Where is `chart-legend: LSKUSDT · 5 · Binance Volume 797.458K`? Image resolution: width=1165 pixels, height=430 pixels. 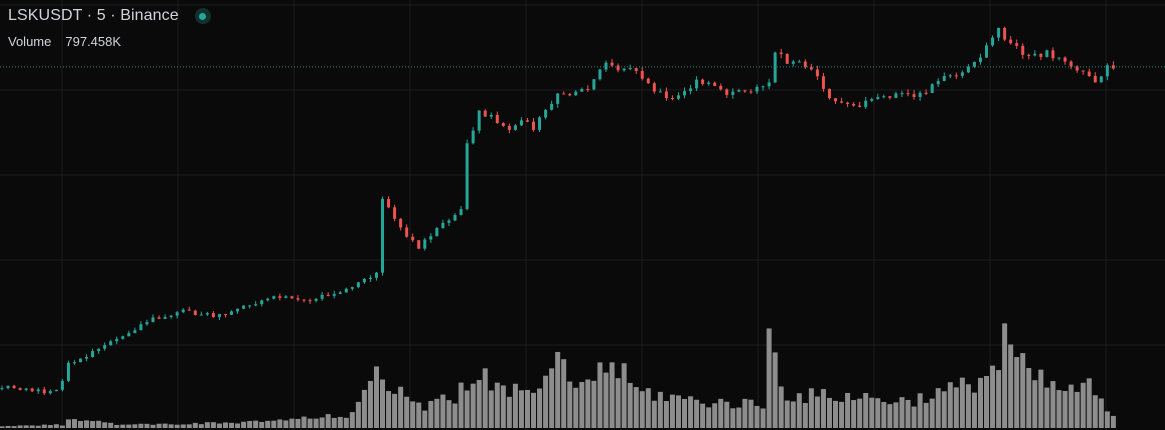
chart-legend: LSKUSDT · 5 · Binance Volume 797.458K is located at coordinates (109, 27).